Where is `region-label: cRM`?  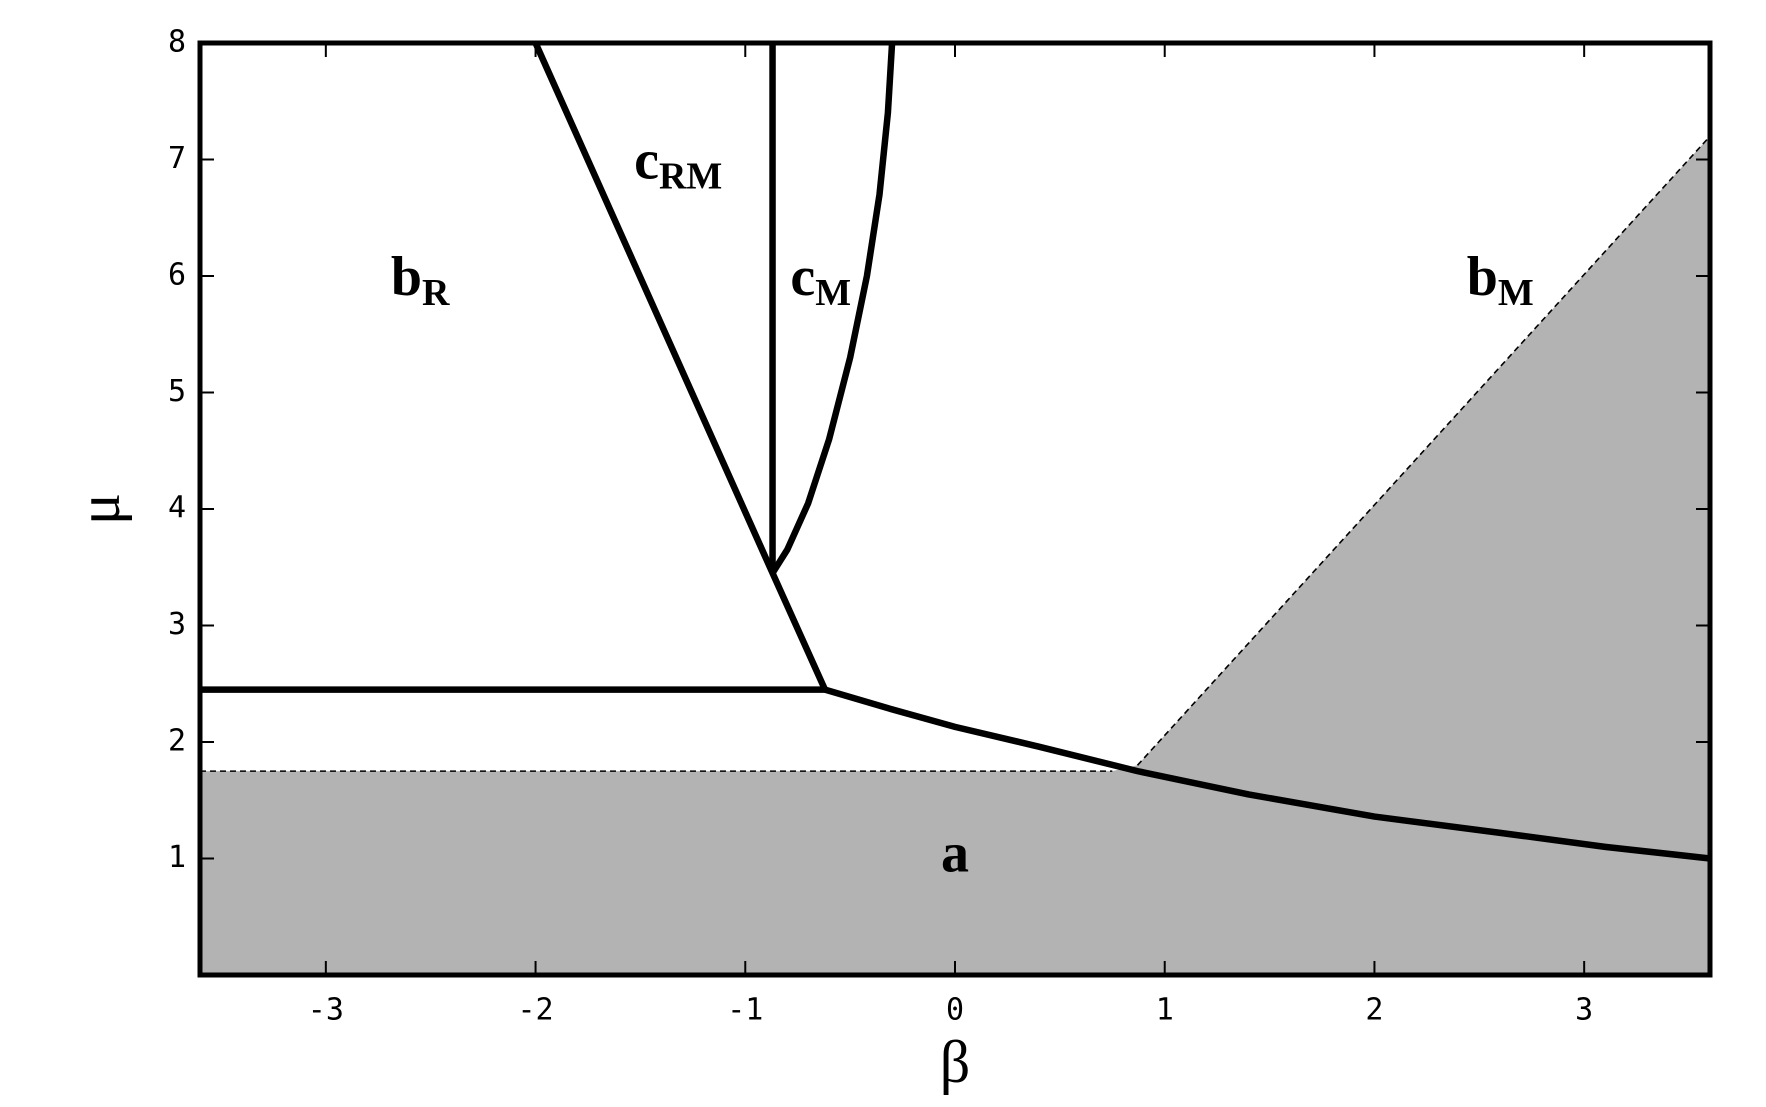
region-label: cRM is located at coordinates (678, 163).